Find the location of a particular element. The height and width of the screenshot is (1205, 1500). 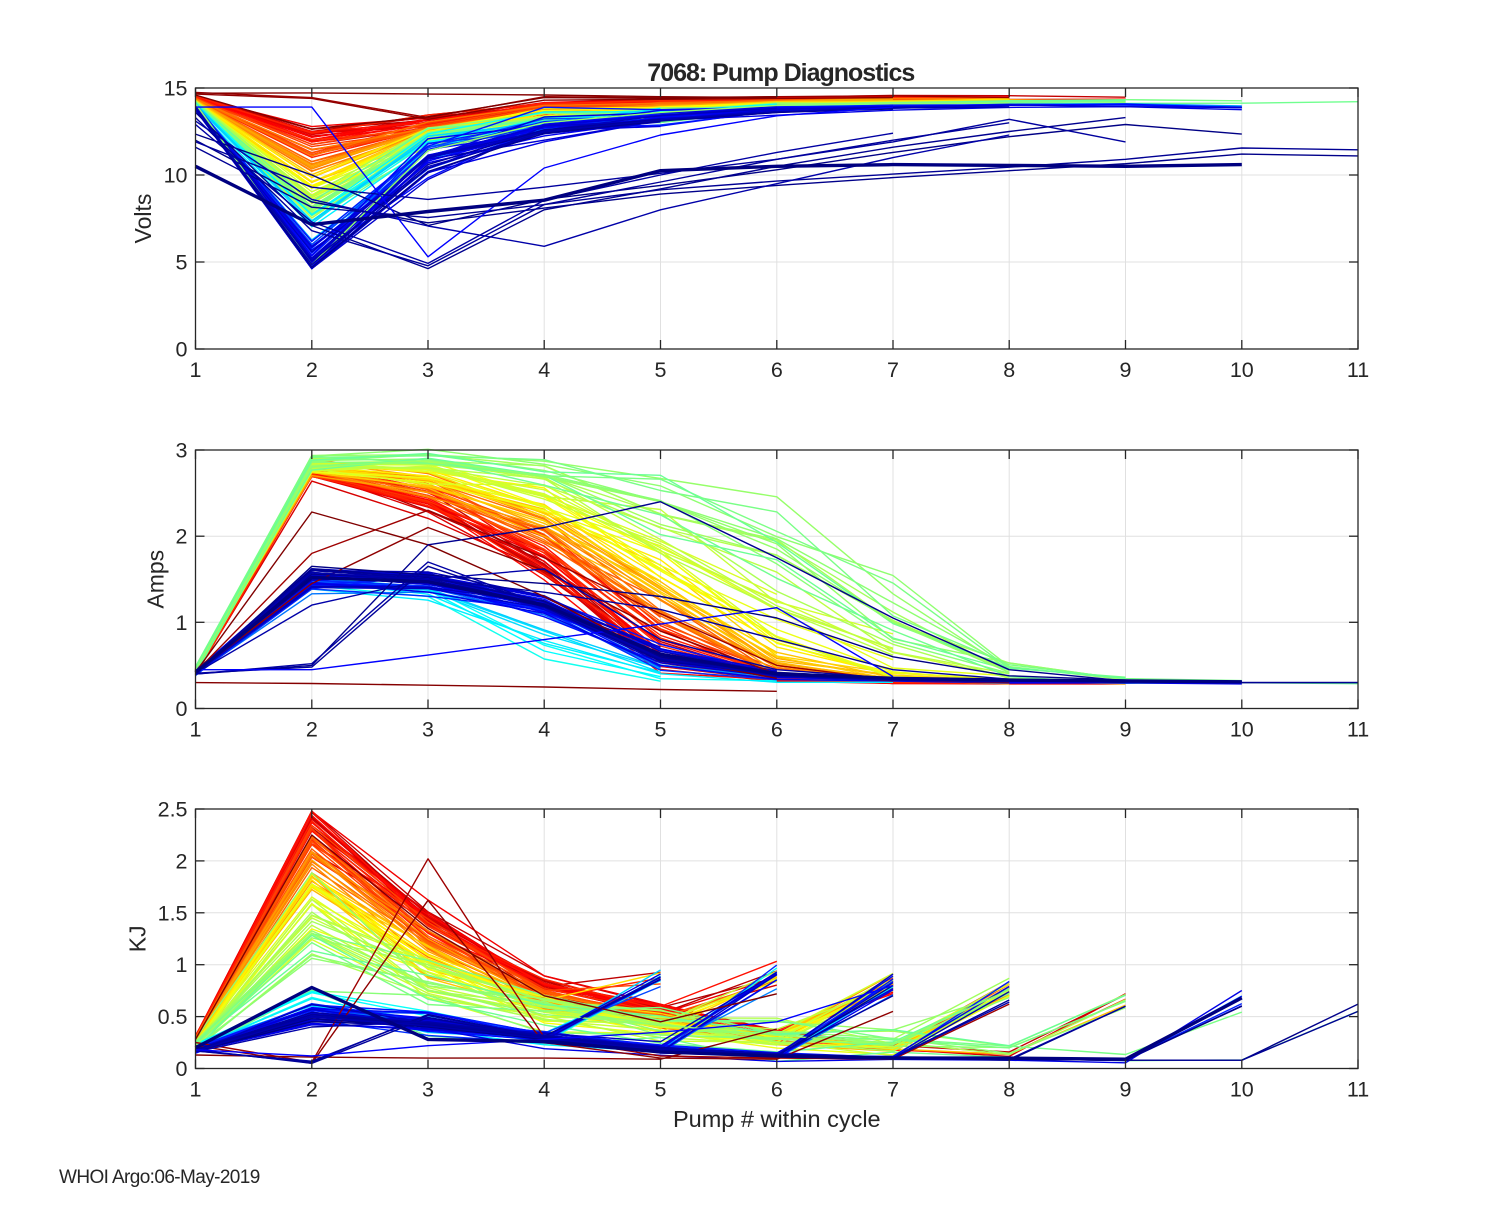

svg-text: 2.5 is located at coordinates (173, 810).